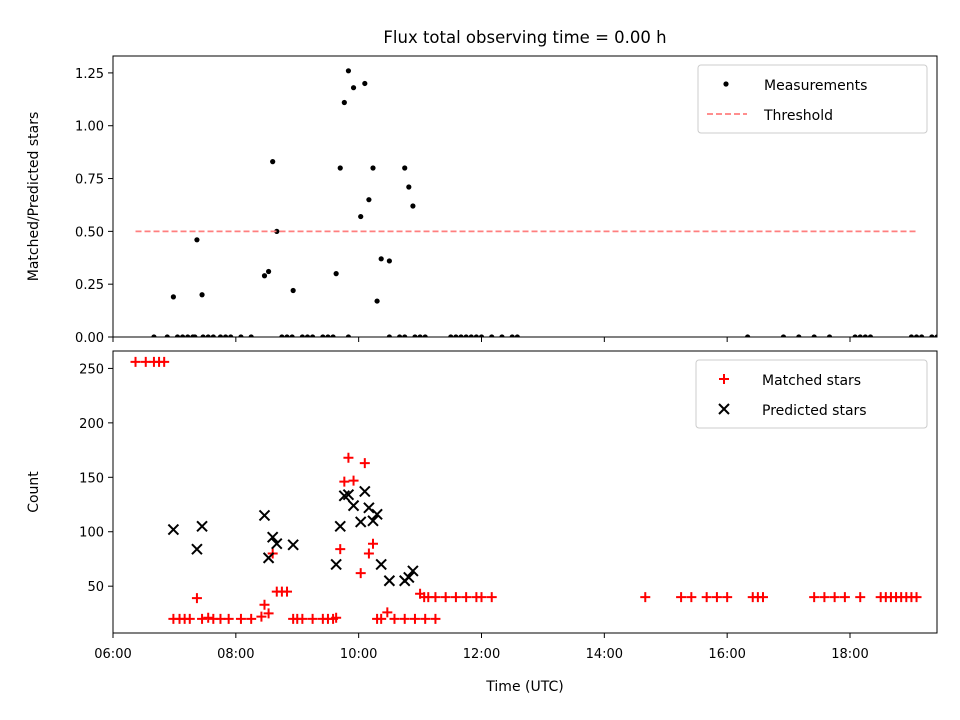 Image resolution: width=960 pixels, height=720 pixels. Describe the element at coordinates (815, 86) in the screenshot. I see `legend-label: Measurements` at that location.